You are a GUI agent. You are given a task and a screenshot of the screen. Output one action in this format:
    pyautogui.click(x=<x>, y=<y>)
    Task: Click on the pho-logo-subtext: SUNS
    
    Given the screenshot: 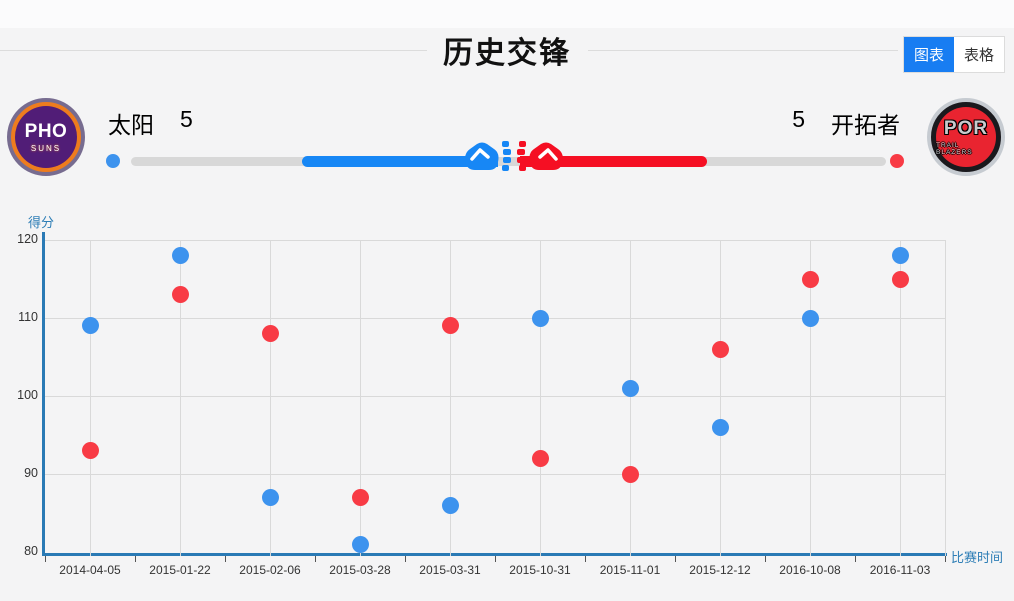 What is the action you would take?
    pyautogui.click(x=46, y=148)
    